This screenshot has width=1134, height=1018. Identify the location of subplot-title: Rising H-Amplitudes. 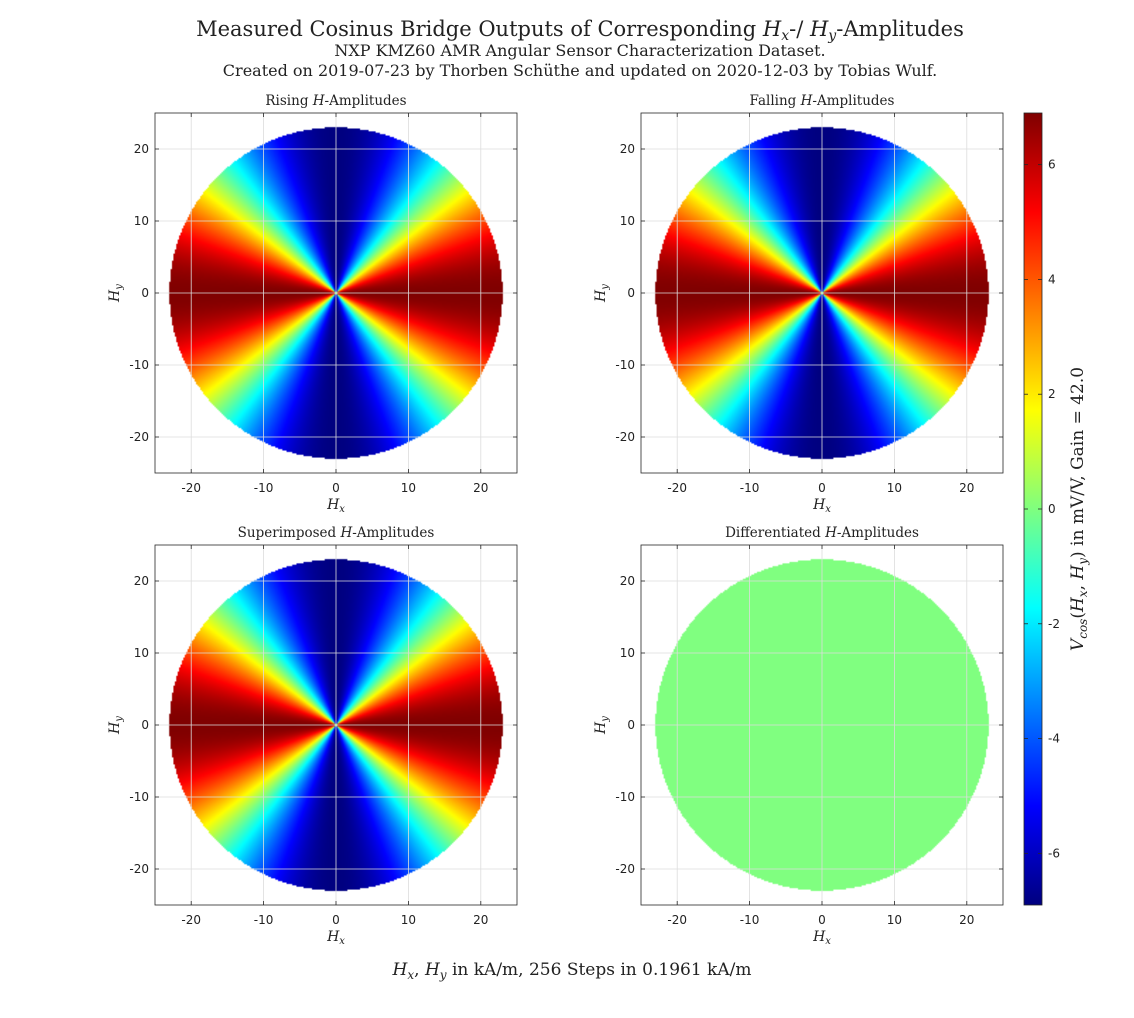
(335, 101).